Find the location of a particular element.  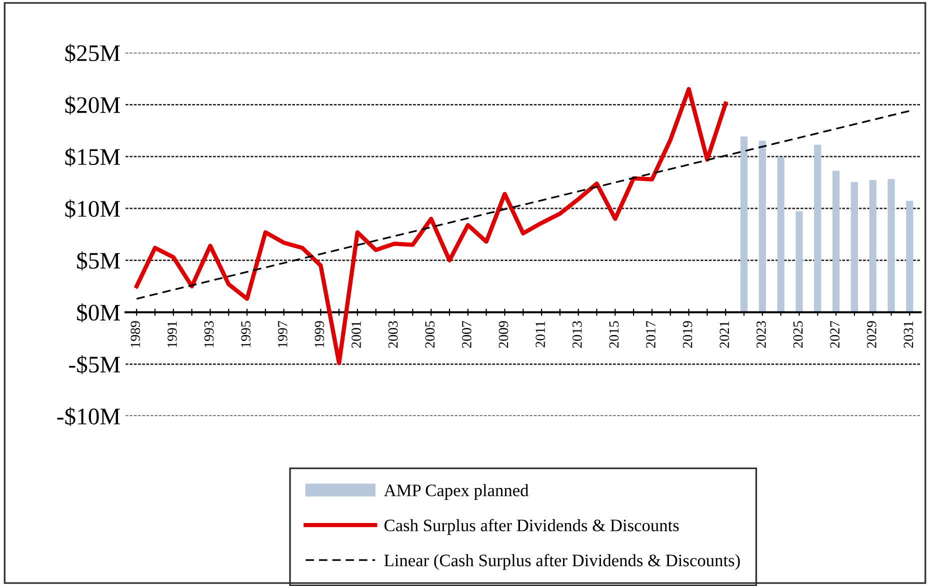

y-tick-label: $15M is located at coordinates (92, 157).